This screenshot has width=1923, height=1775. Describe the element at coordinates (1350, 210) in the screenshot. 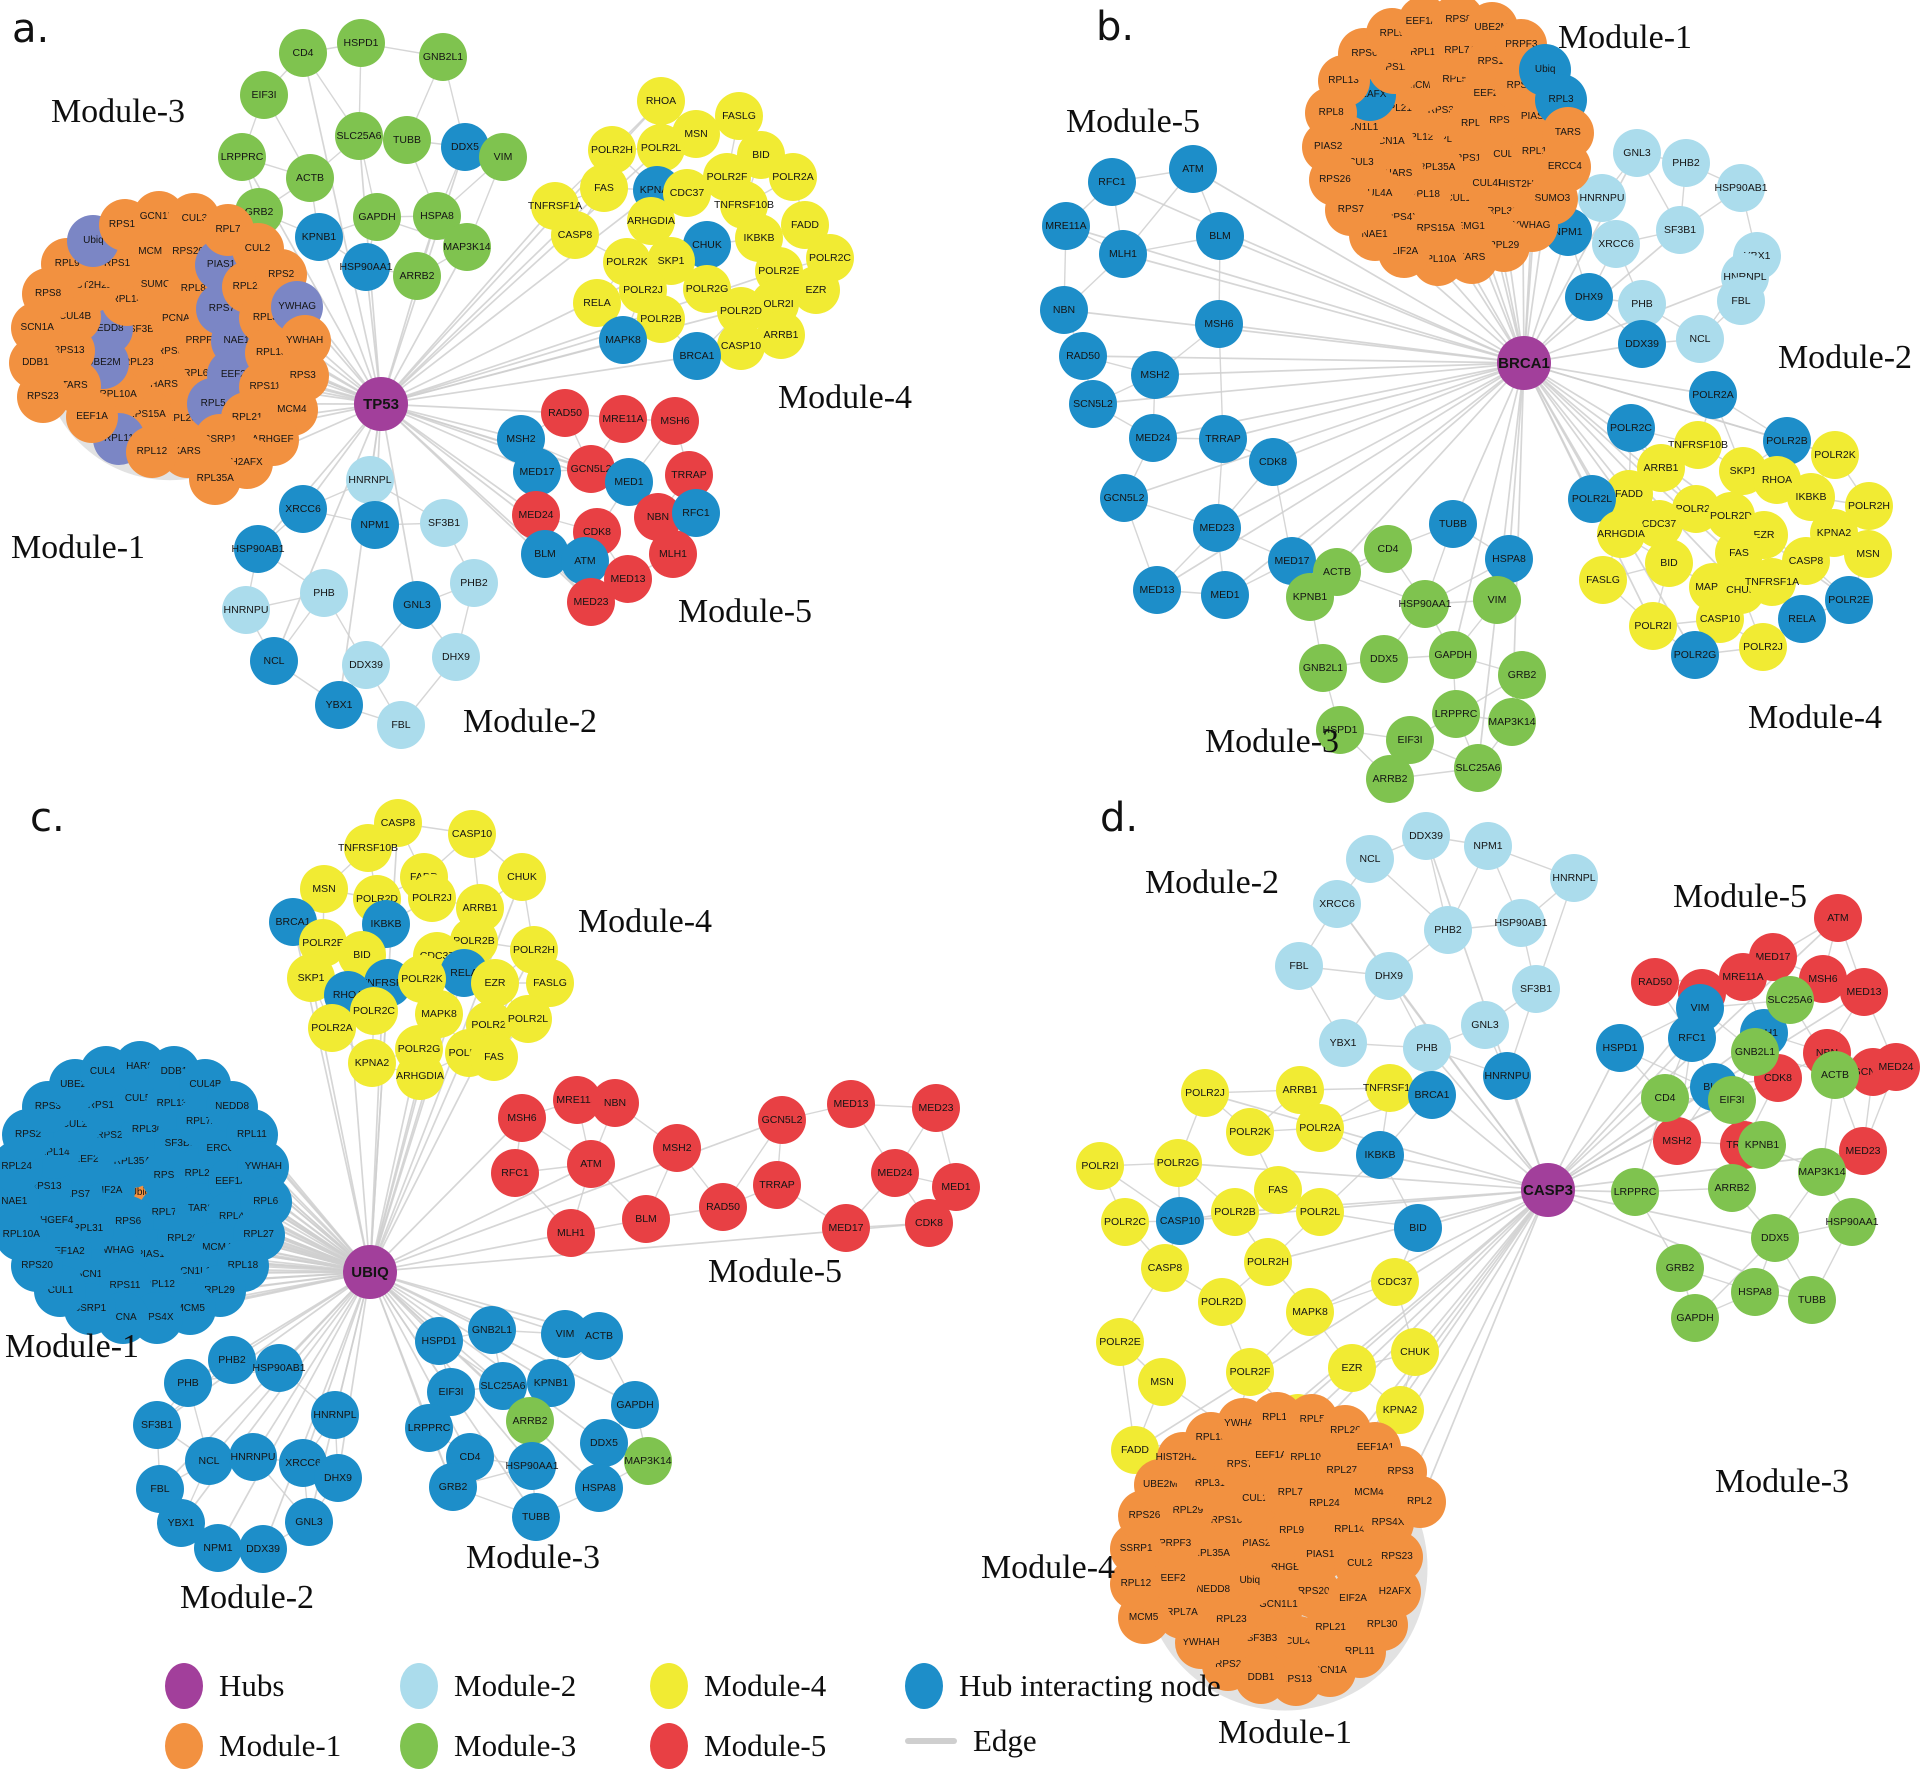

I see `node-RPS7: RPS7` at that location.